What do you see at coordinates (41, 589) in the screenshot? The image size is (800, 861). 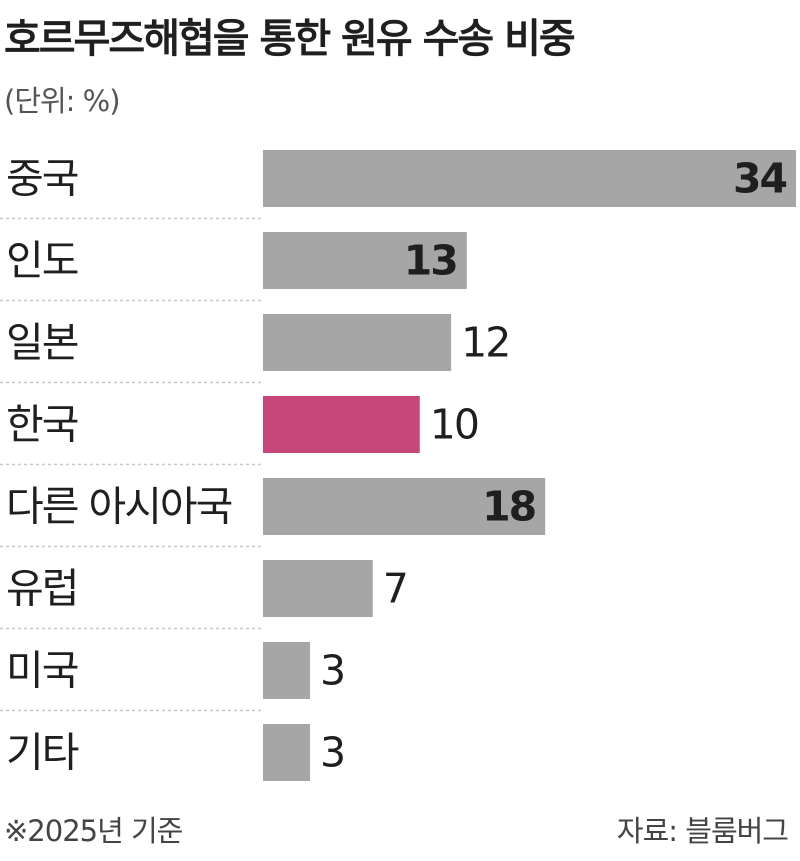 I see `category-label-5: 유럽` at bounding box center [41, 589].